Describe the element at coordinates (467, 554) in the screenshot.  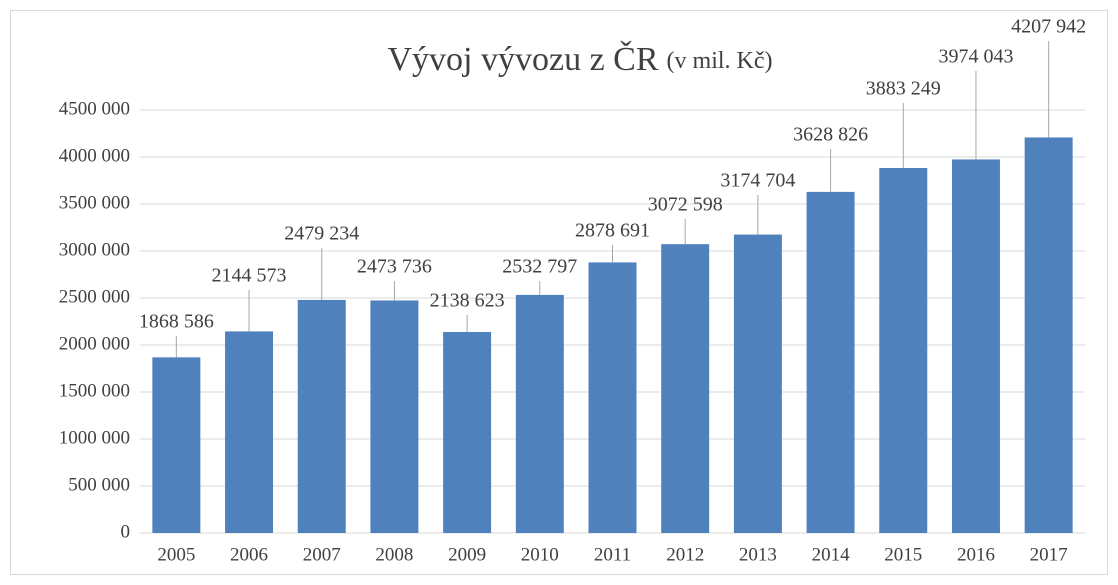
I see `x-tick-label: 2009` at that location.